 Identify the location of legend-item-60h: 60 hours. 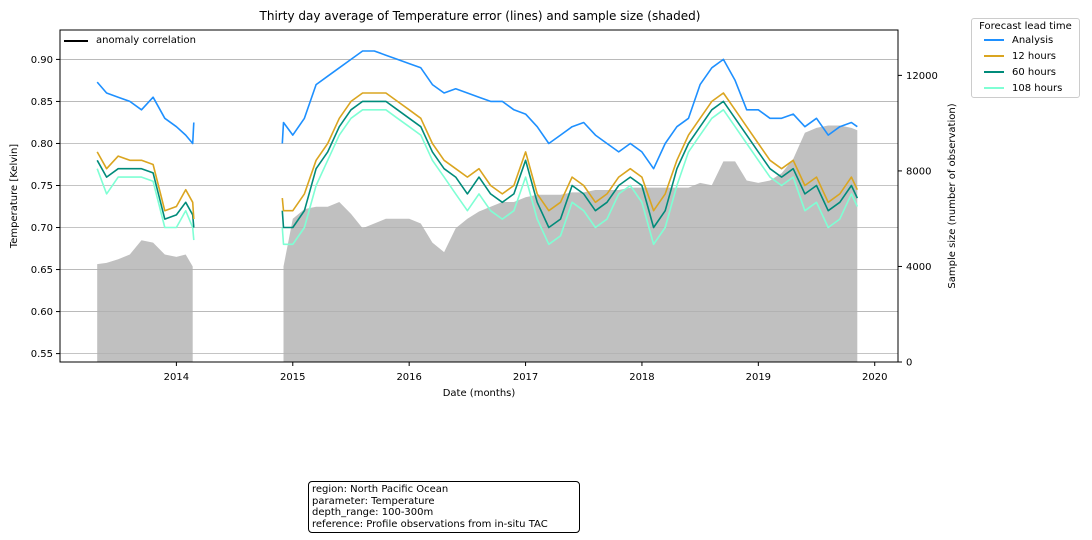
(1031, 72).